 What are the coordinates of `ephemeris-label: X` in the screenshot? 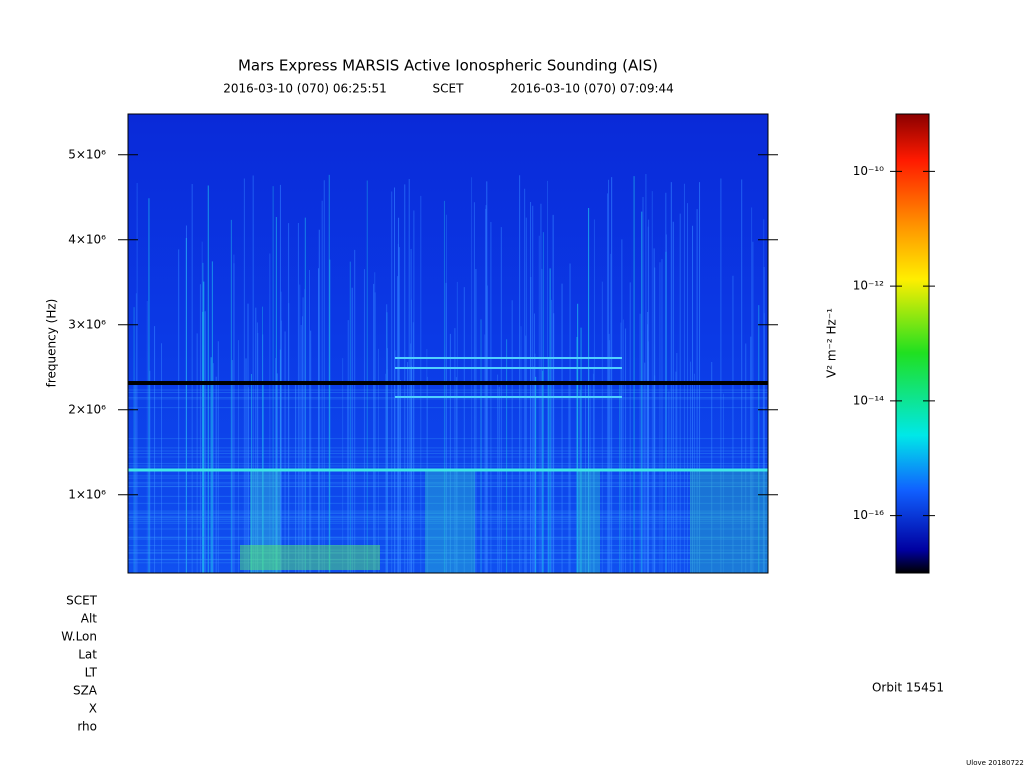 It's located at (93, 709).